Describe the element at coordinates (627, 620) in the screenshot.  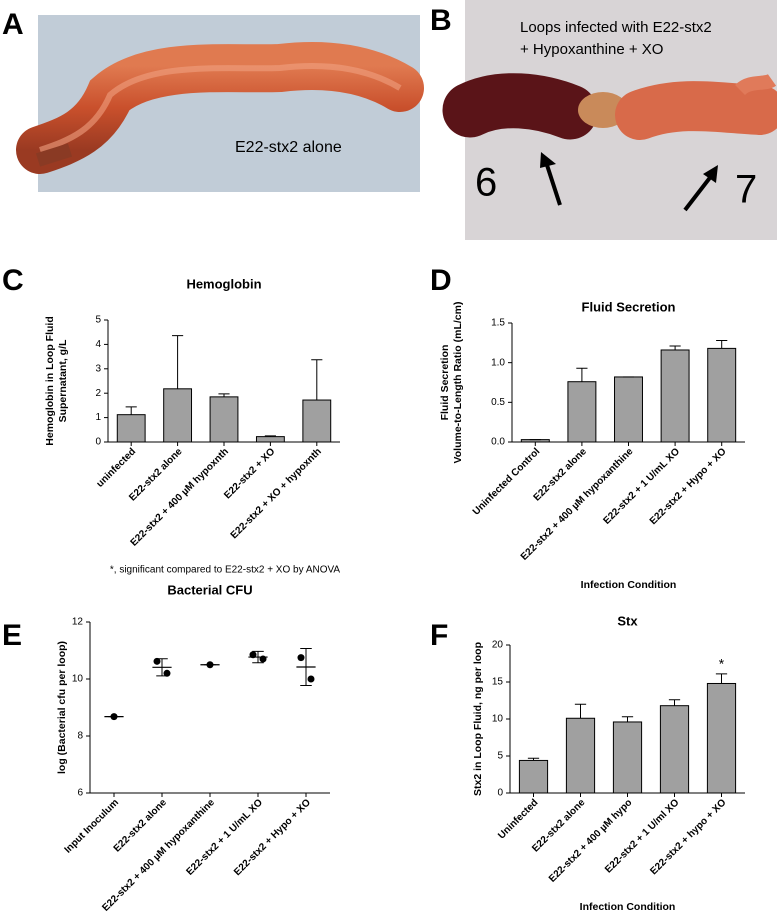
I see `chart-title: Stx` at that location.